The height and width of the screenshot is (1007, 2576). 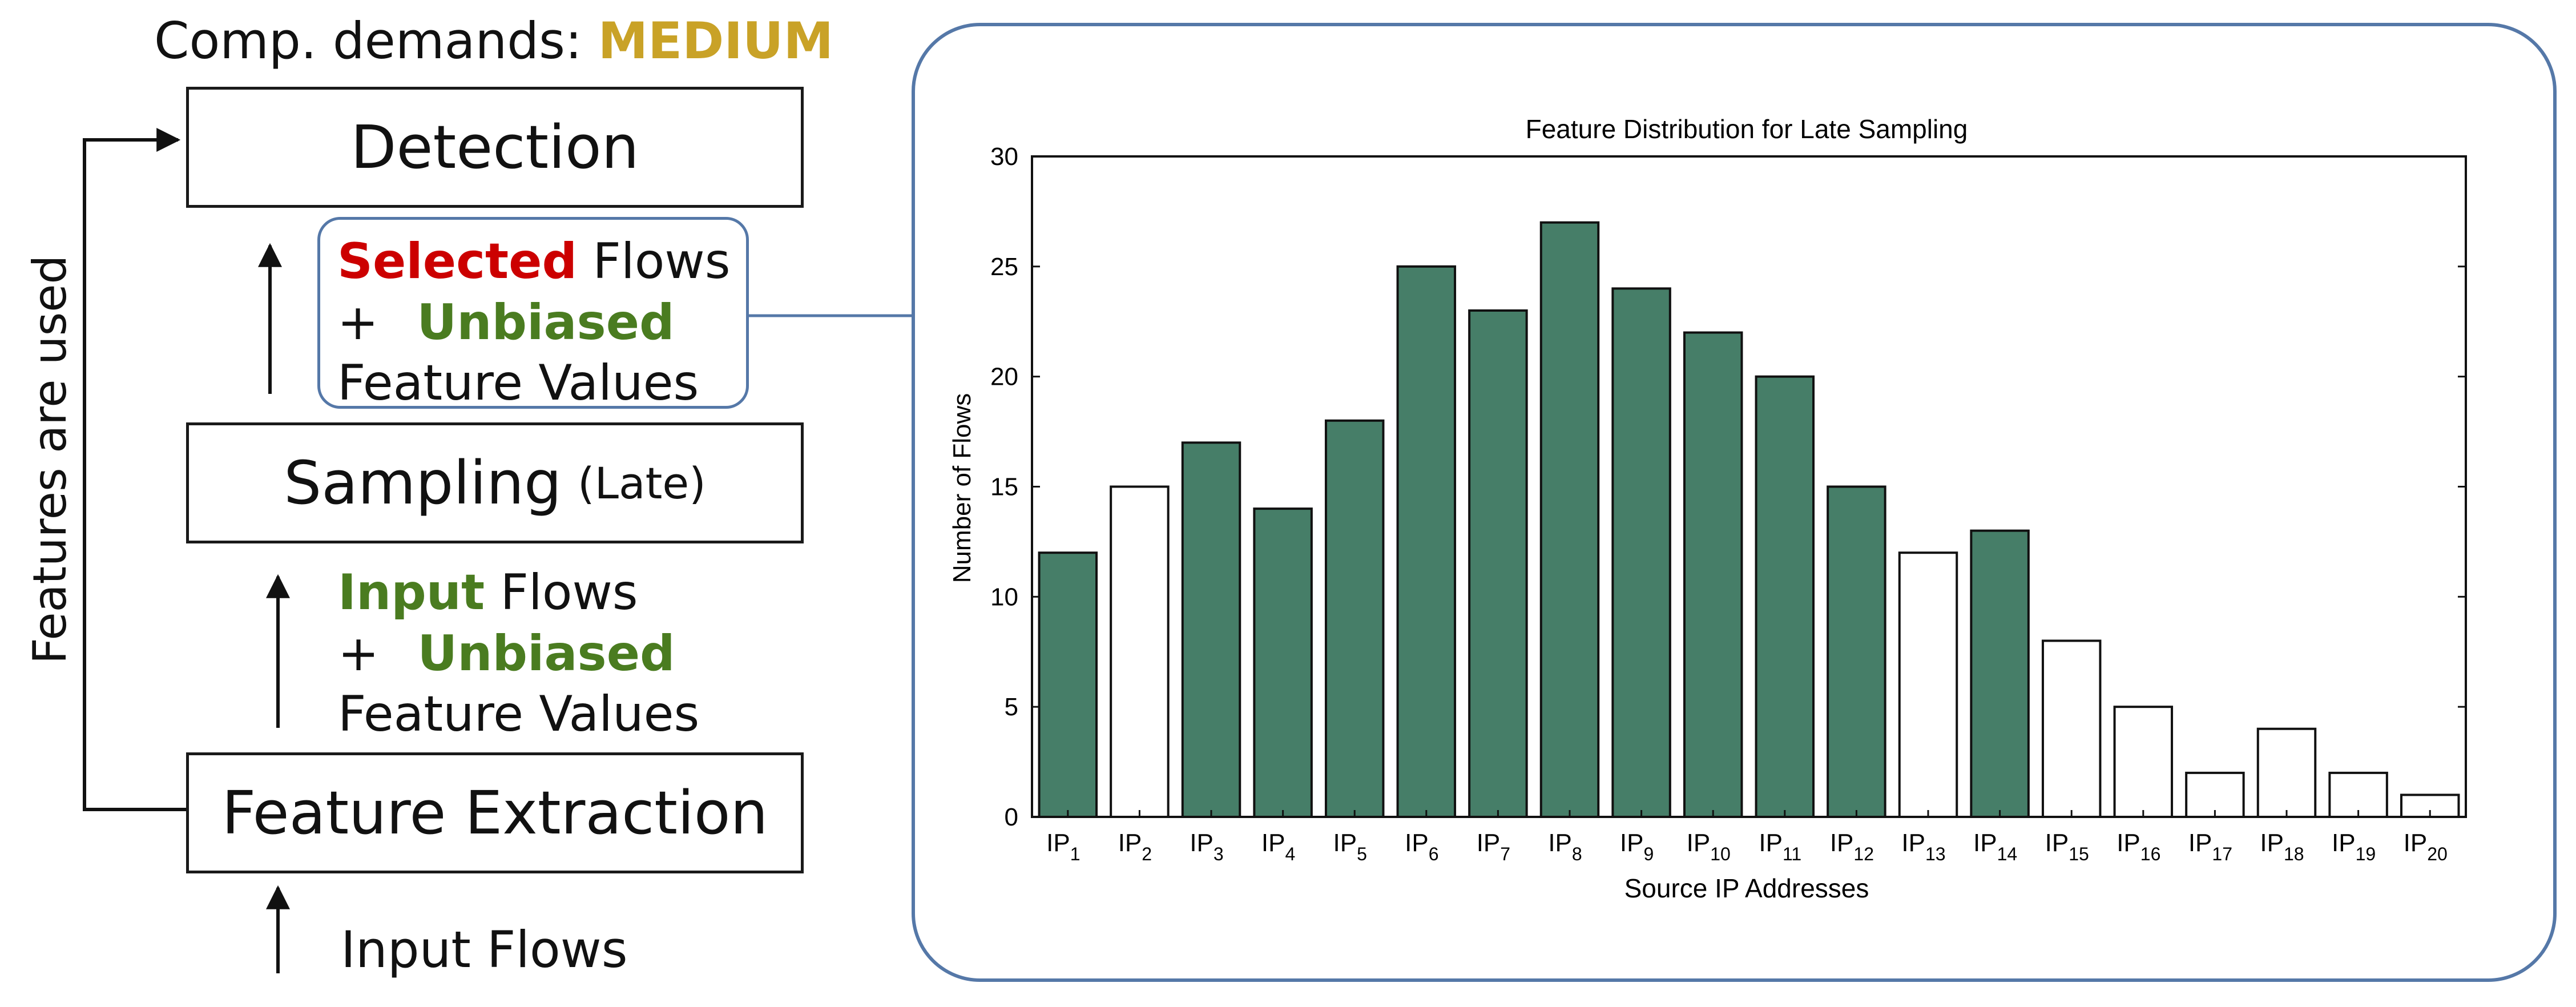 I want to click on lower-plus-sign: +, so click(x=359, y=653).